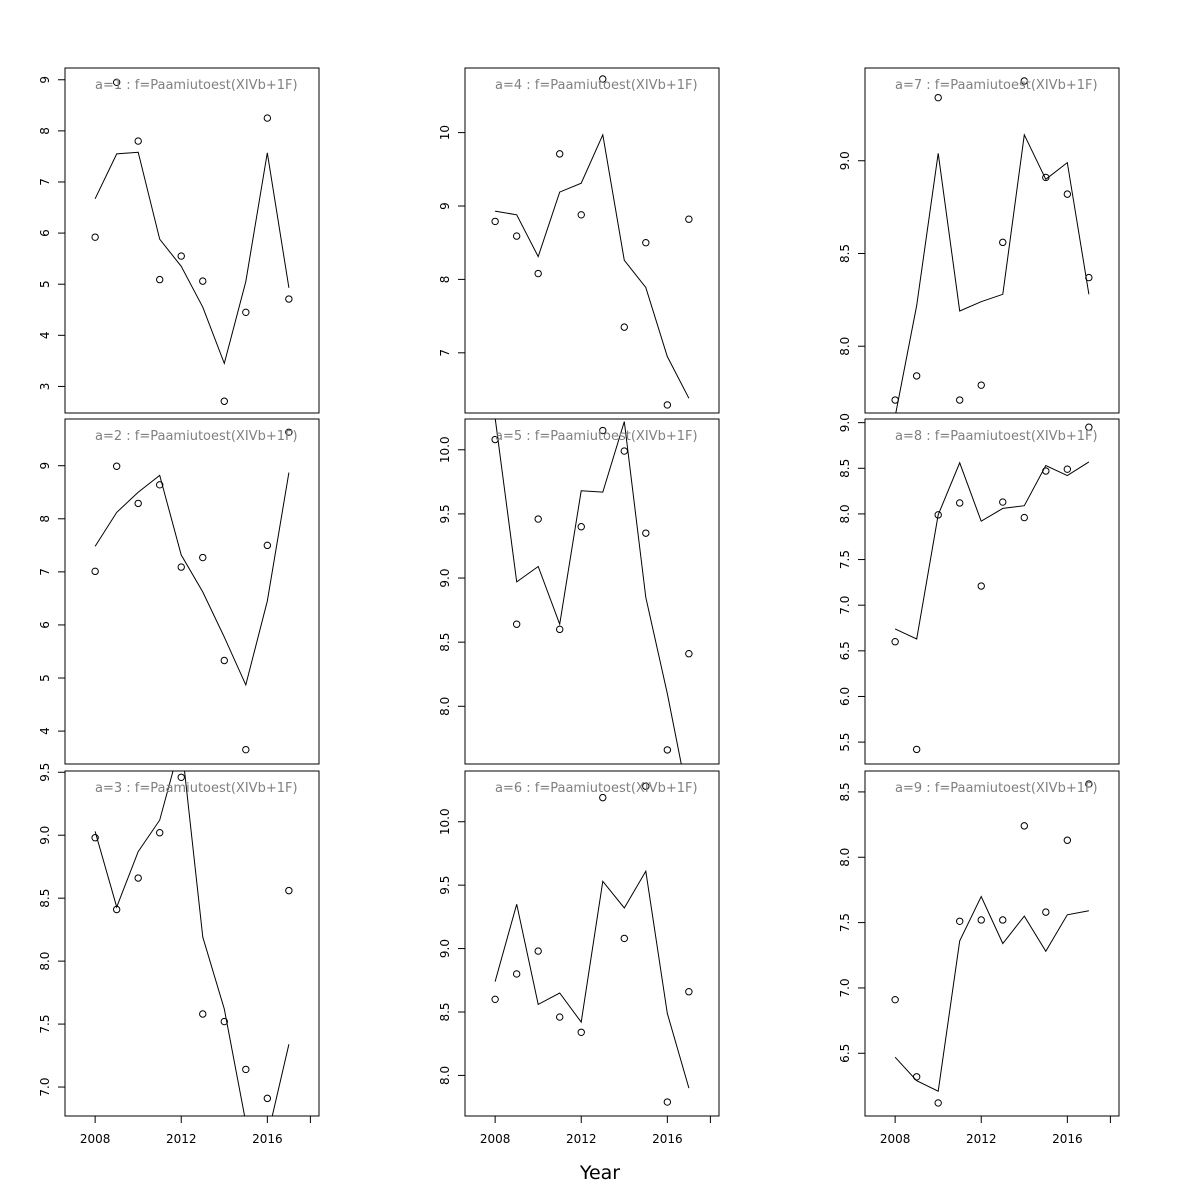 The width and height of the screenshot is (1200, 1200). I want to click on y-tick-label: 5, so click(45, 284).